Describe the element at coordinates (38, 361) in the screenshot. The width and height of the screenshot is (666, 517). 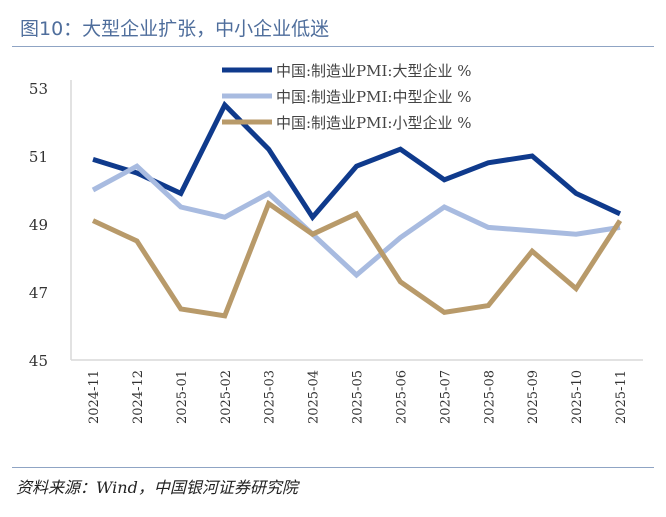
I see `y-tick-label: 45` at that location.